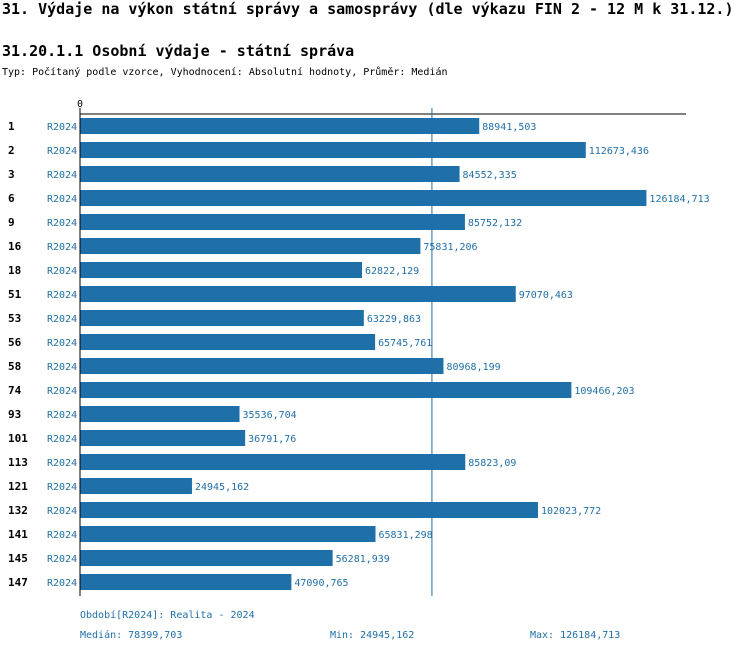  What do you see at coordinates (178, 51) in the screenshot?
I see `chart-title: 31.20.1.1 Osobní výdaje - státní správa` at bounding box center [178, 51].